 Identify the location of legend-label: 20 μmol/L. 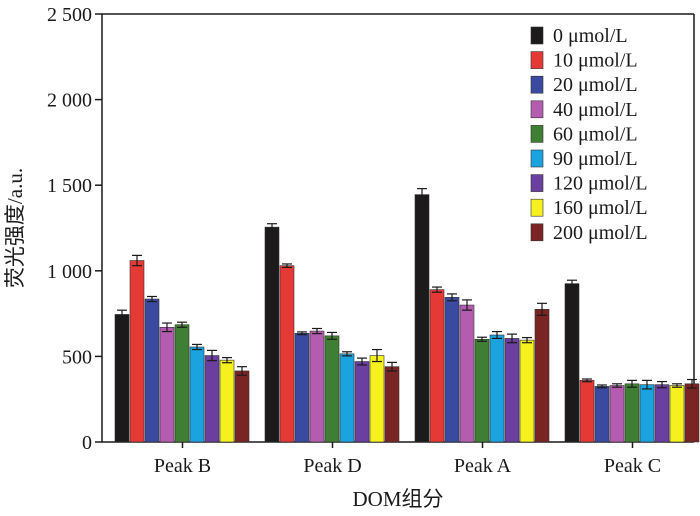
(595, 85).